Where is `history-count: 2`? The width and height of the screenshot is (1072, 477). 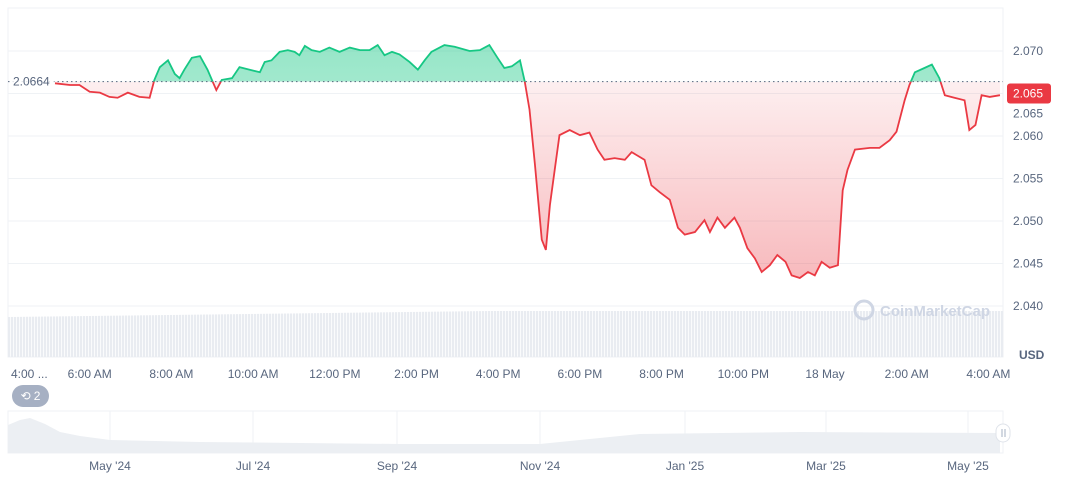 history-count: 2 is located at coordinates (37, 396).